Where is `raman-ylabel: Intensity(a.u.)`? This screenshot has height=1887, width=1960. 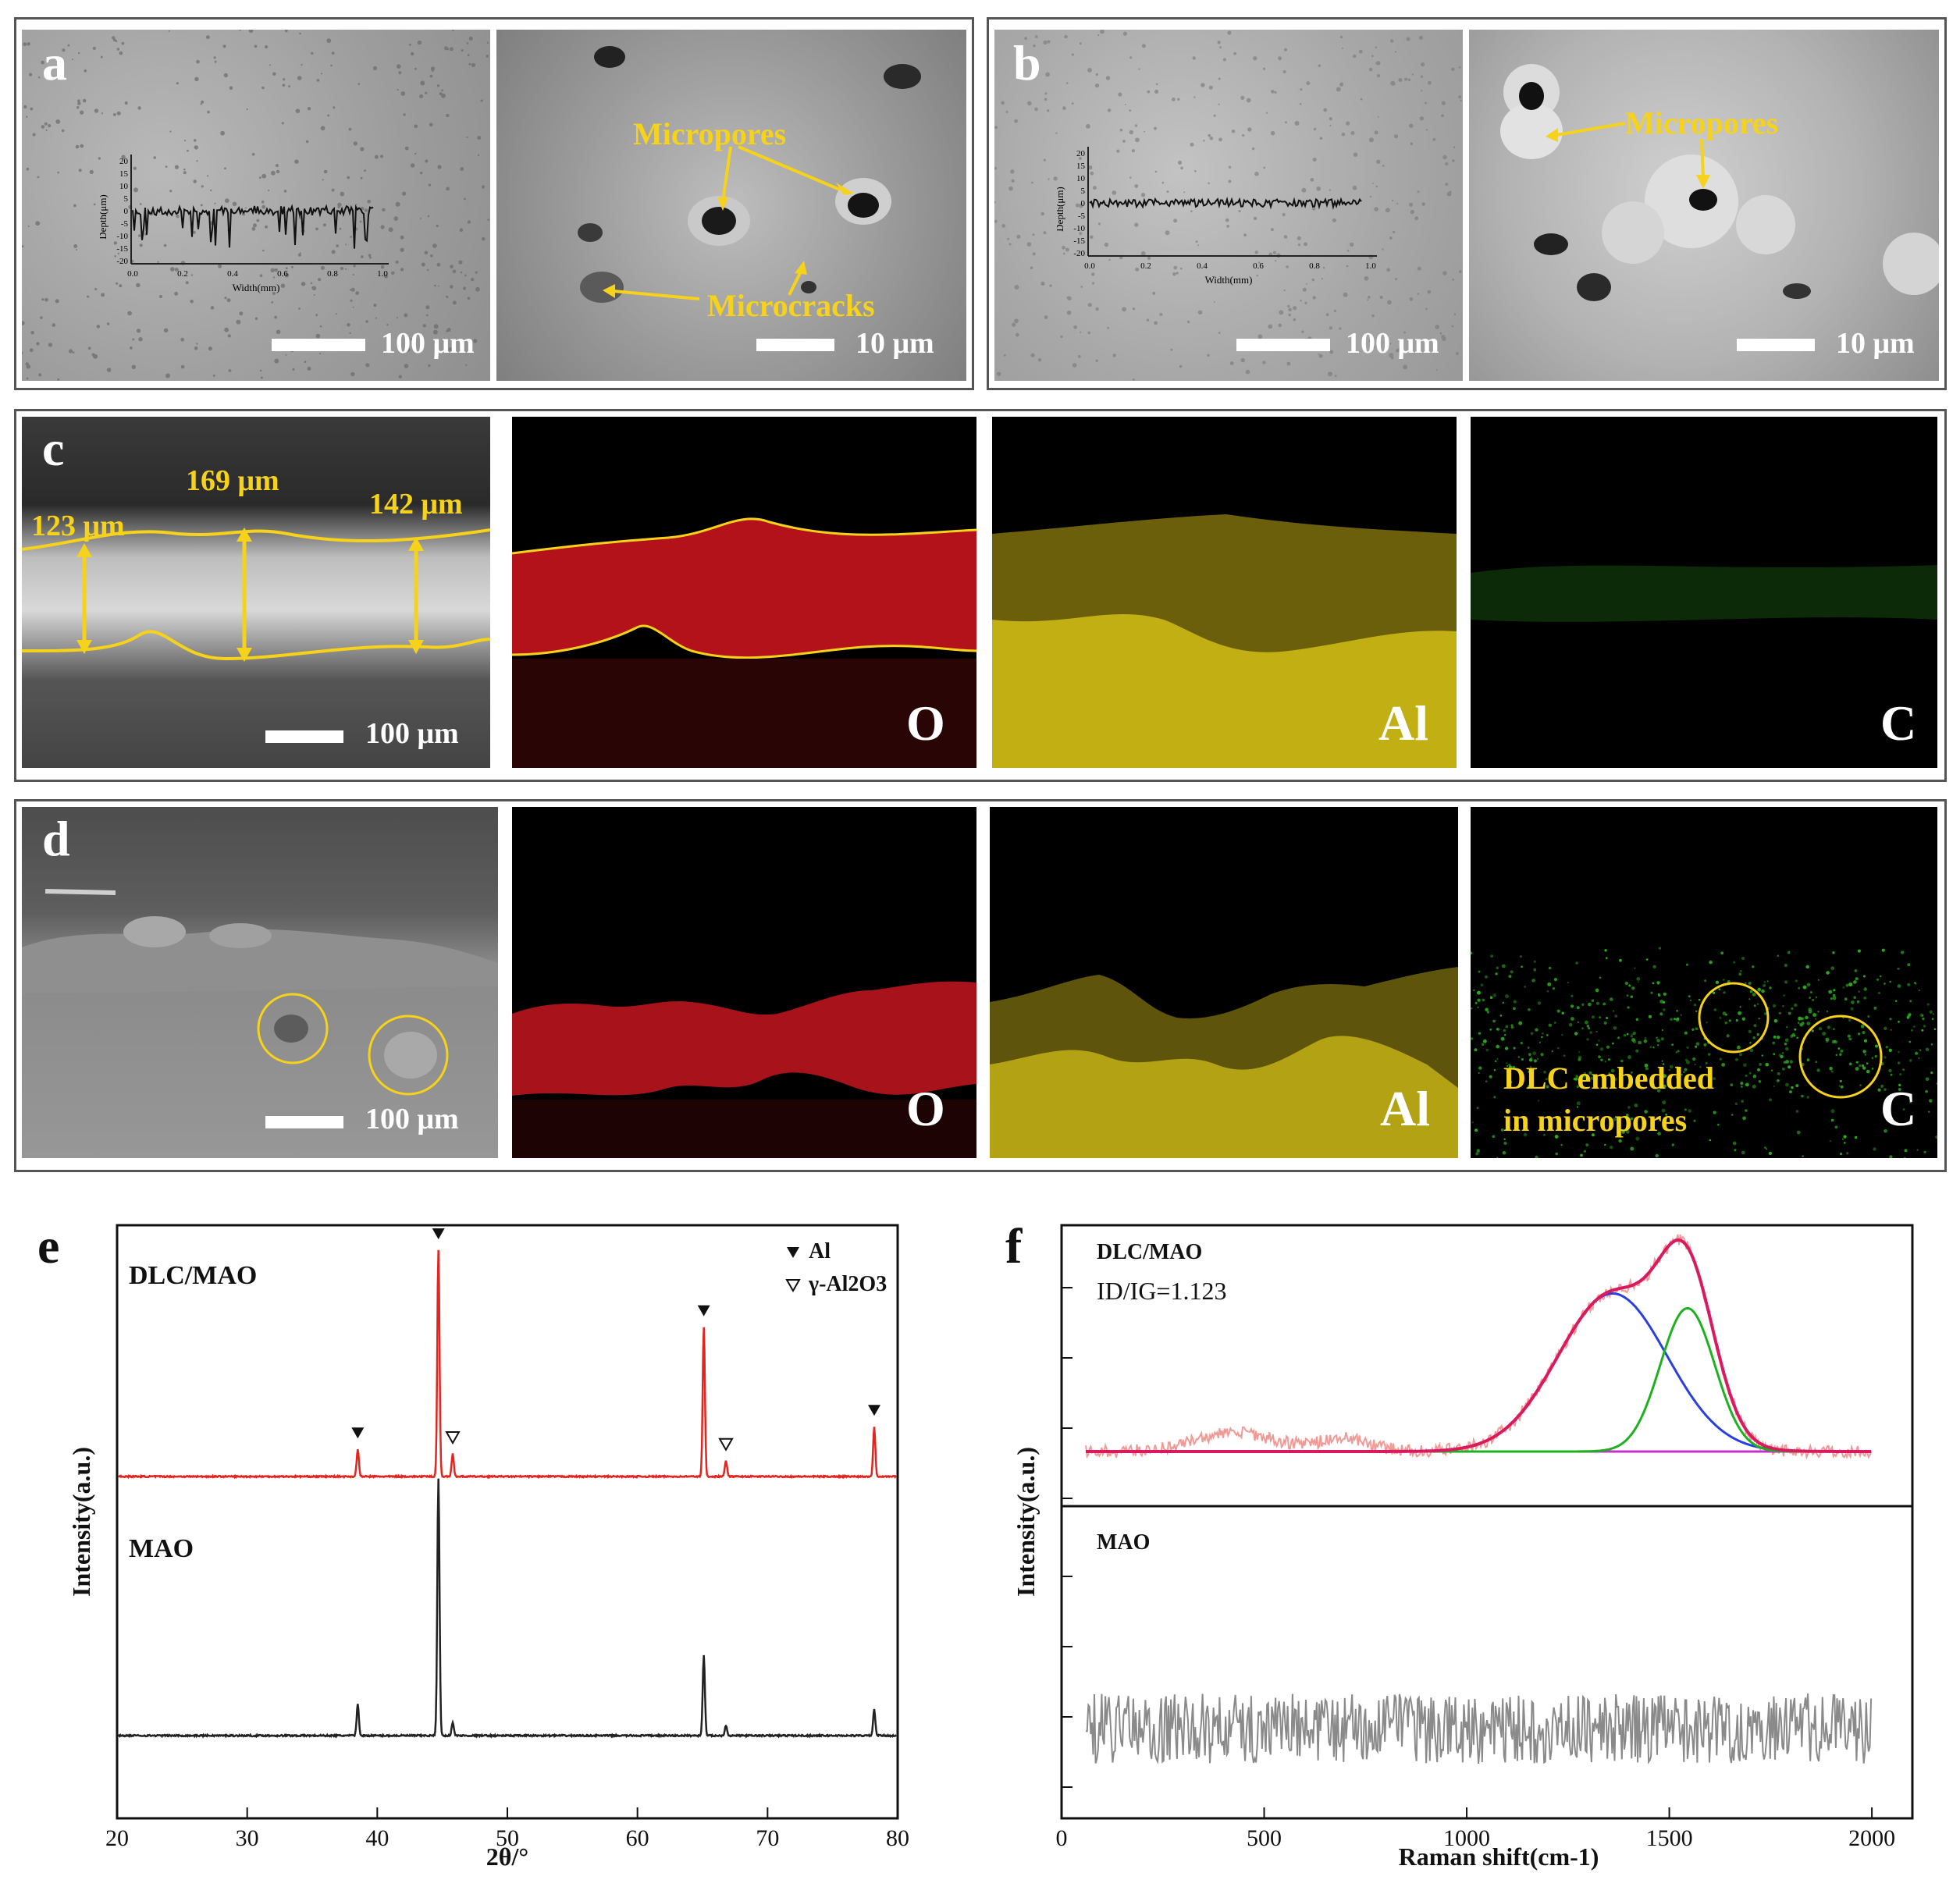
raman-ylabel: Intensity(a.u.) is located at coordinates (1026, 1522).